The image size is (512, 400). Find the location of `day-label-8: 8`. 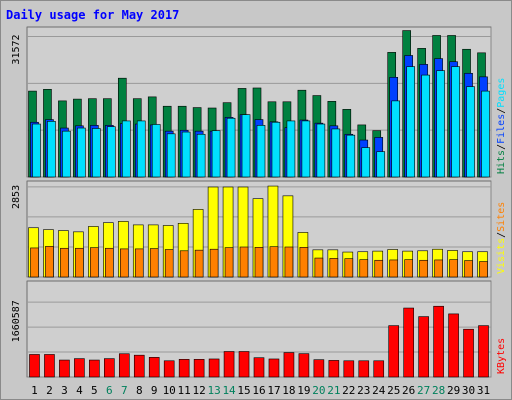

day-label-8: 8 is located at coordinates (139, 390).